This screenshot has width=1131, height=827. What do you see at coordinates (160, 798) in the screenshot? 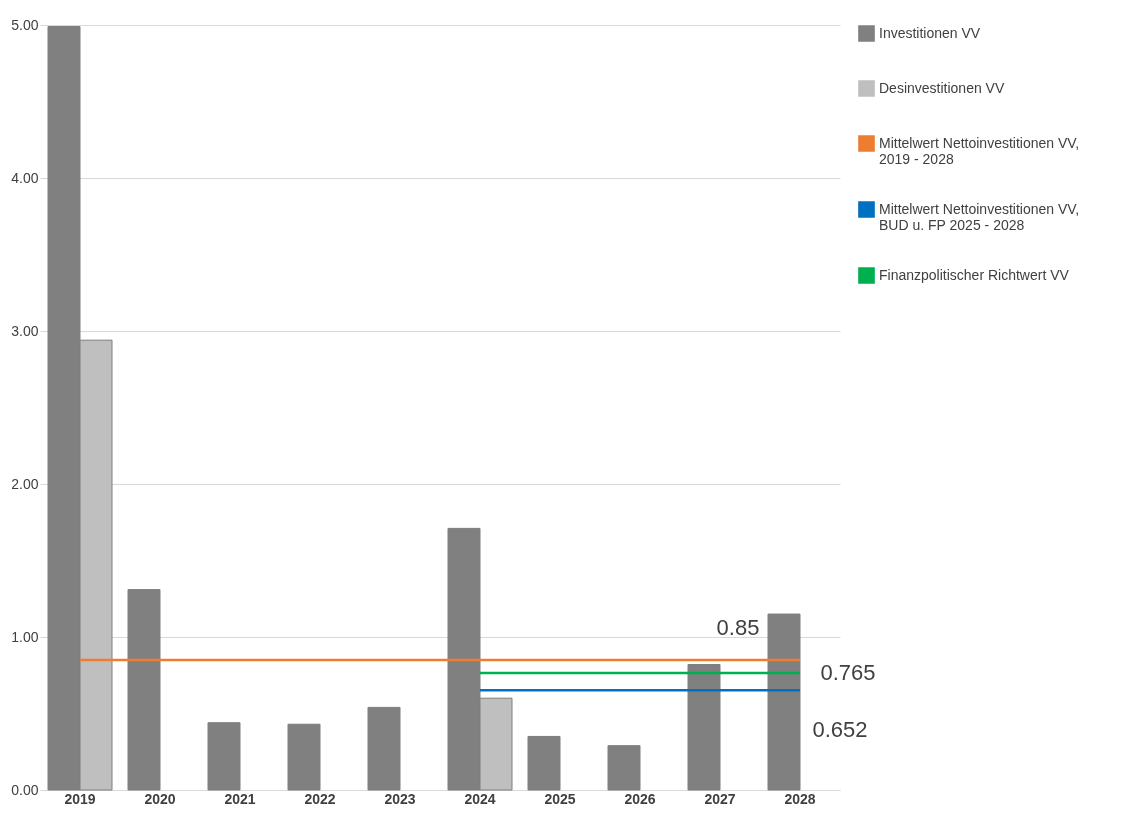
I see `x-tick-label: 2020` at bounding box center [160, 798].